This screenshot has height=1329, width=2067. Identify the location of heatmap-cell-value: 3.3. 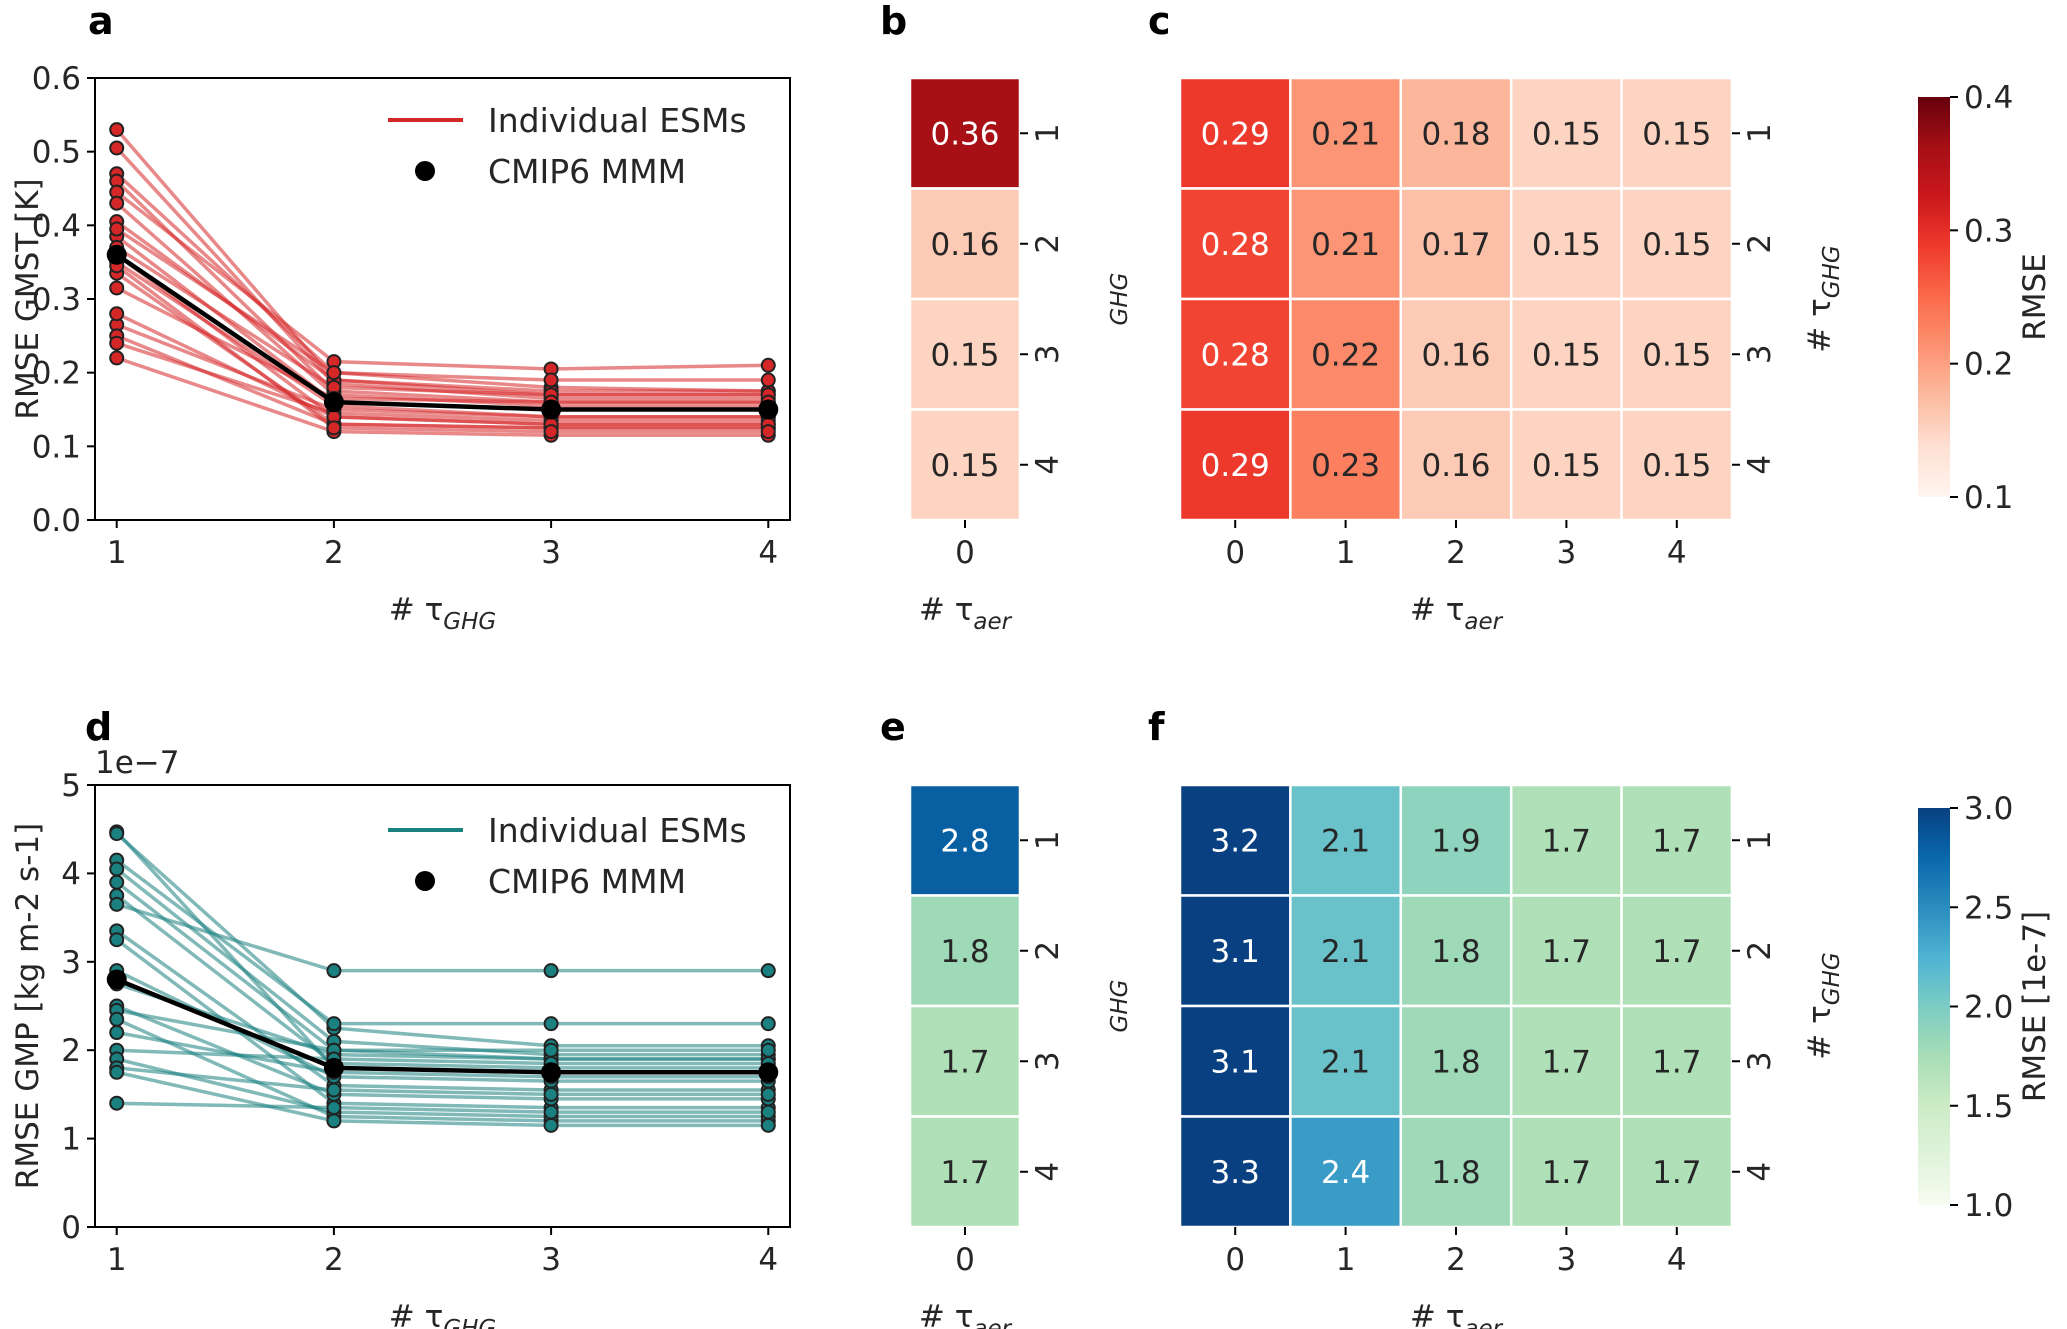
(1235, 1173).